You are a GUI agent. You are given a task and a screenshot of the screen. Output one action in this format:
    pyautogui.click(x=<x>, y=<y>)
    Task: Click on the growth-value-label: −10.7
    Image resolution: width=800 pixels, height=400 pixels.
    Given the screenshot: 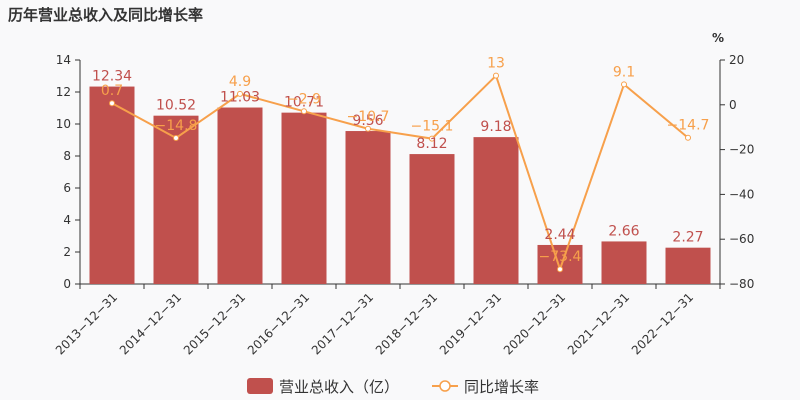 What is the action you would take?
    pyautogui.click(x=368, y=117)
    